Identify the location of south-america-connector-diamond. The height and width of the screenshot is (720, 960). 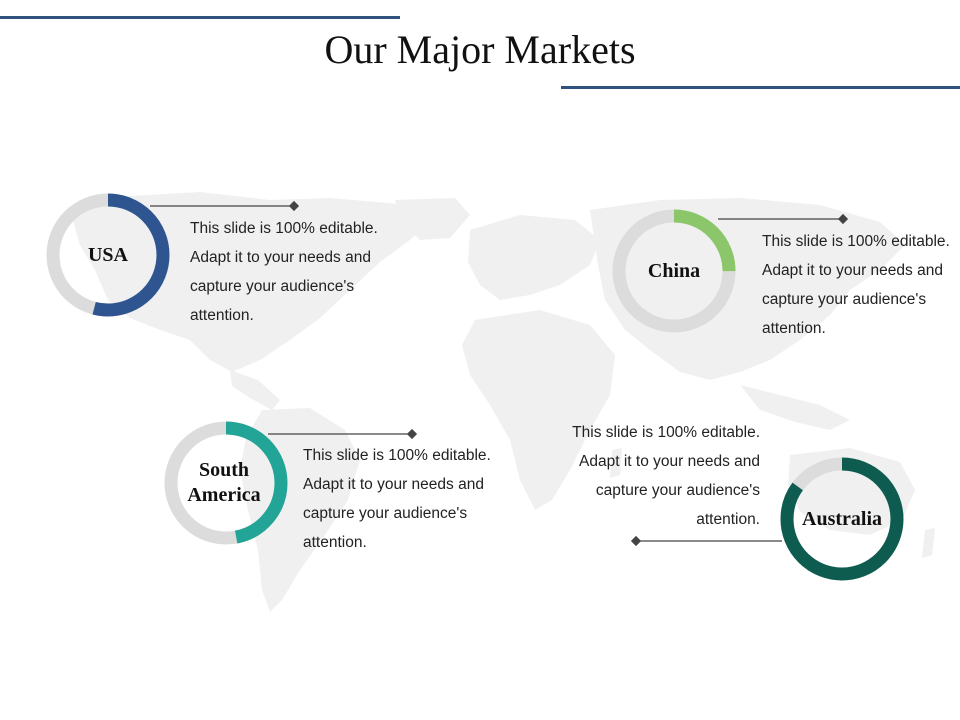
(412, 434).